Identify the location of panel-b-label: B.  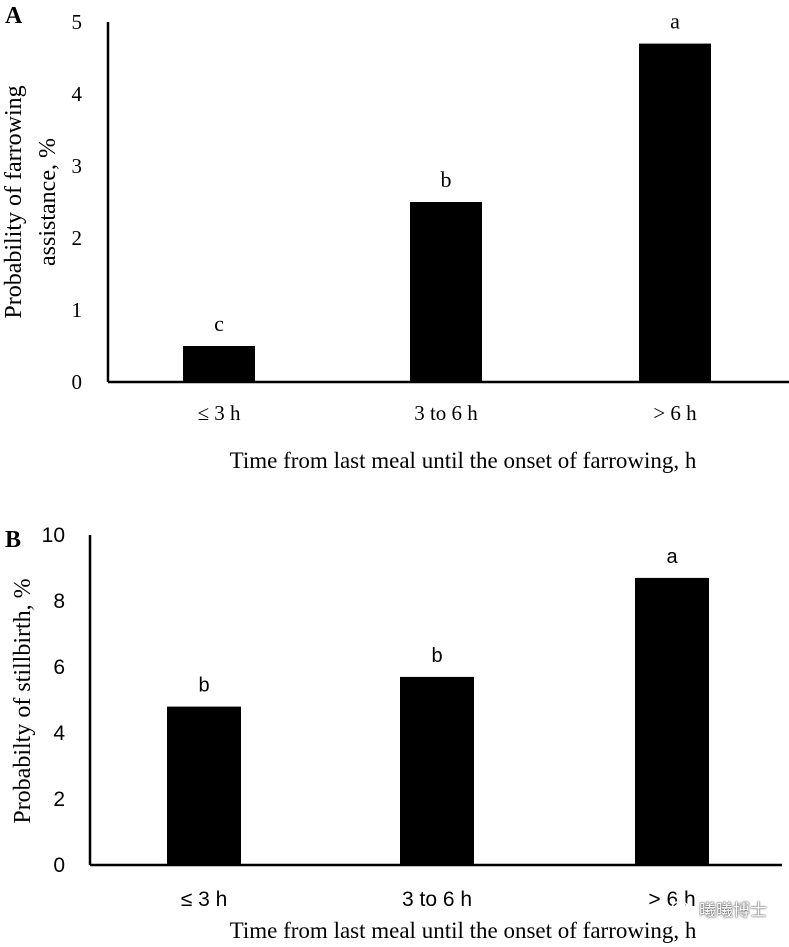
(13, 540).